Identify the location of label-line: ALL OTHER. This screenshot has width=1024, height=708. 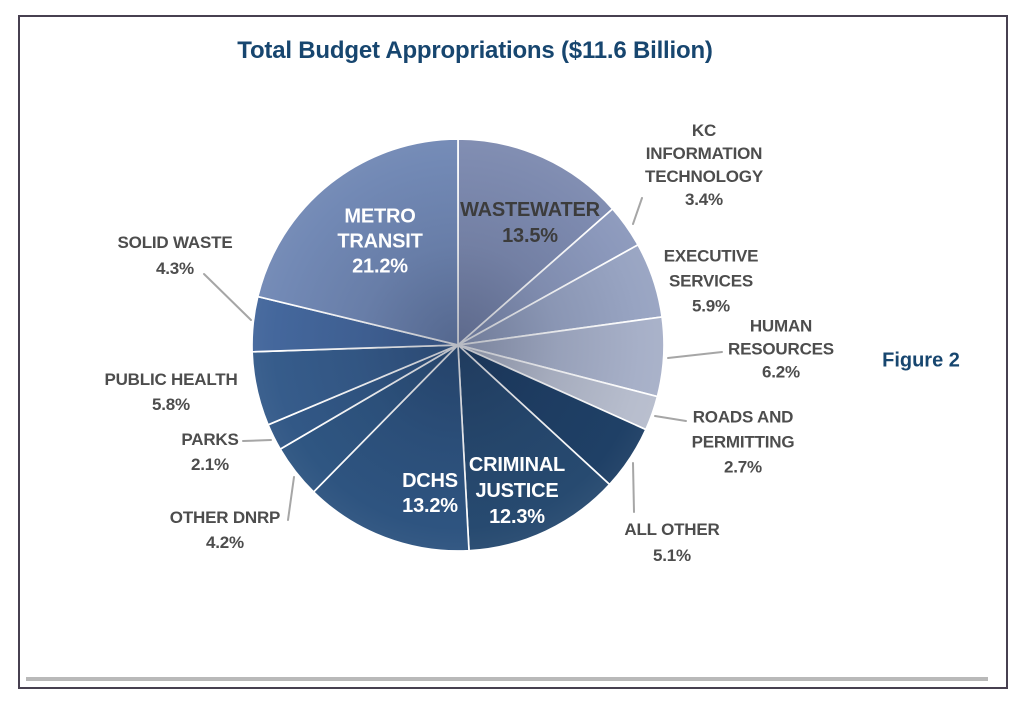
(672, 529).